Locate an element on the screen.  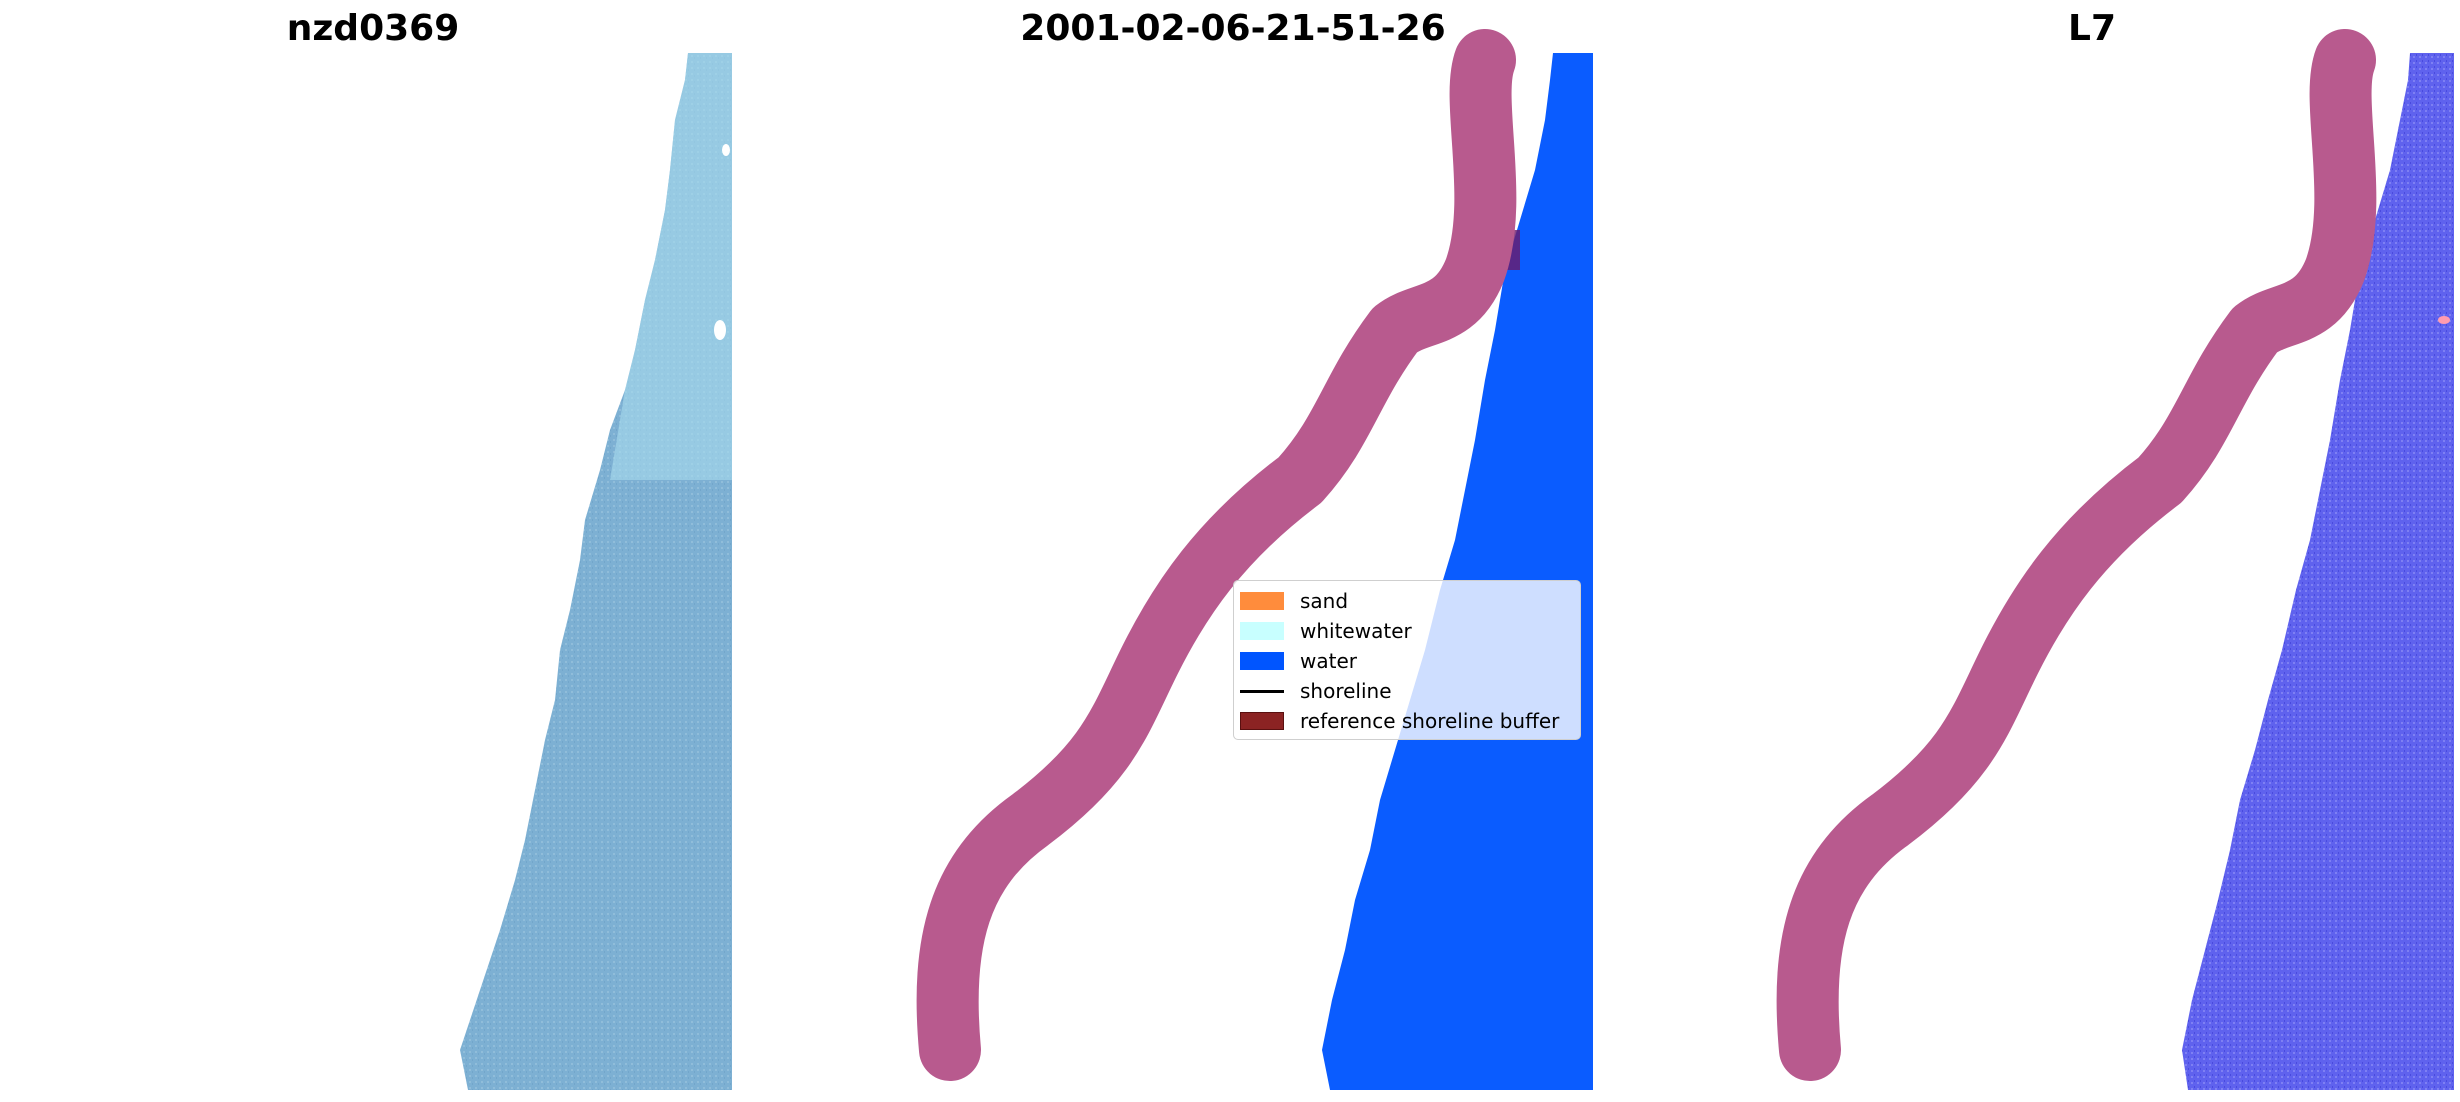
legend-label: reference shoreline buffer is located at coordinates (1430, 721).